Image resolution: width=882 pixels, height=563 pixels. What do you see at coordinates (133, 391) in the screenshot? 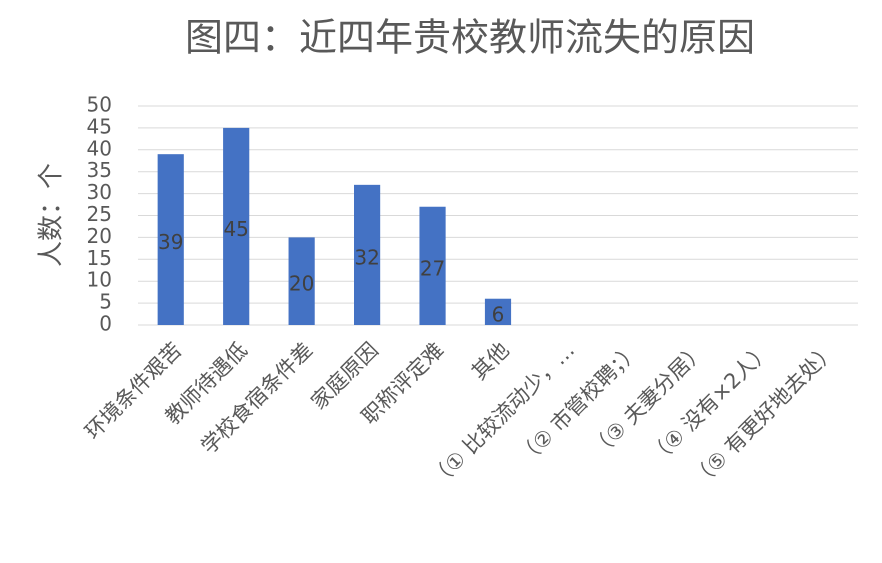
I see `x-tick-label: 环境条件艰苦` at bounding box center [133, 391].